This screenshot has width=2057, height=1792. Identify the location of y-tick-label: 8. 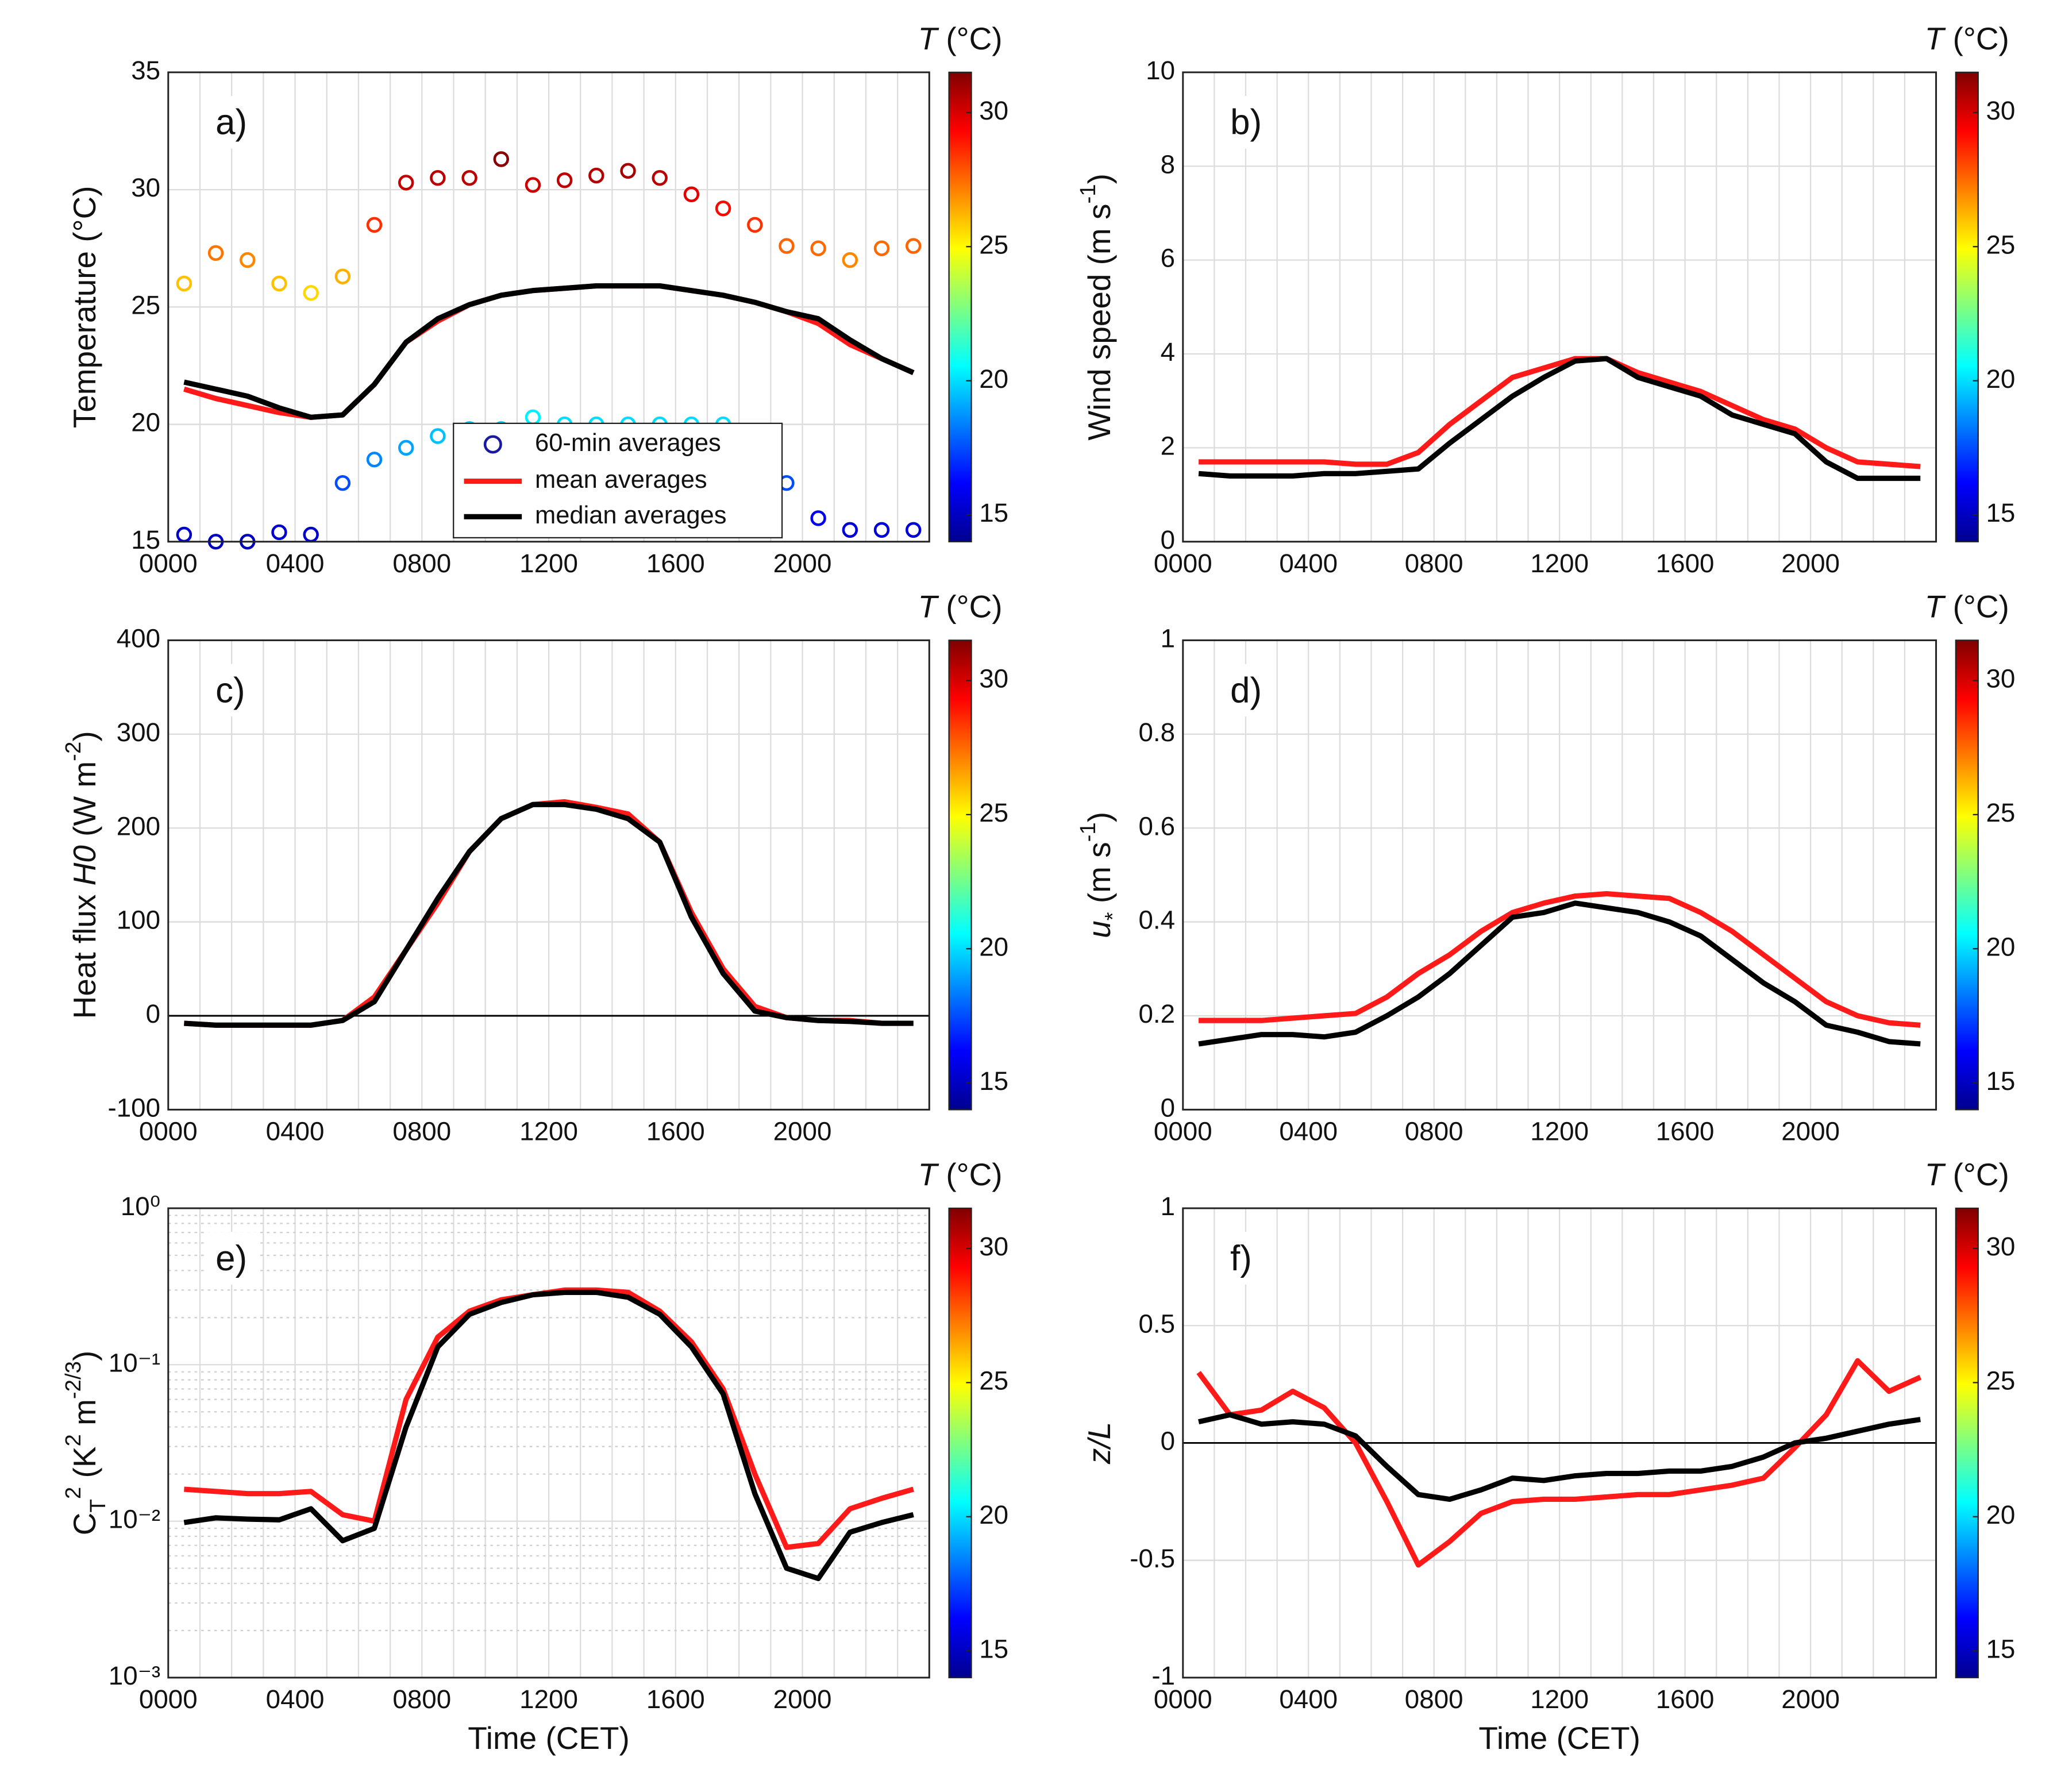
(1168, 164).